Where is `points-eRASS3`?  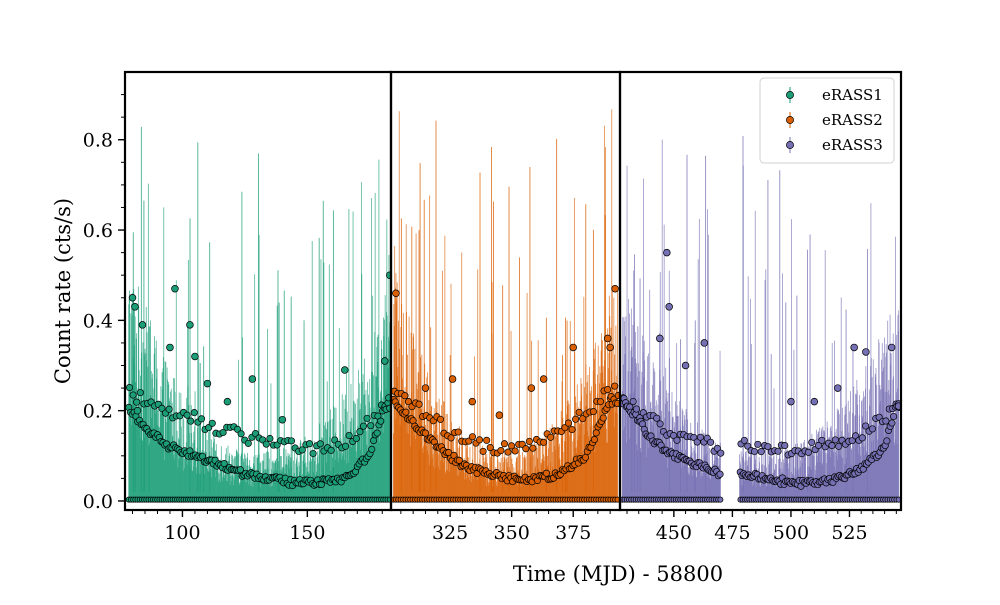 points-eRASS3 is located at coordinates (760, 375).